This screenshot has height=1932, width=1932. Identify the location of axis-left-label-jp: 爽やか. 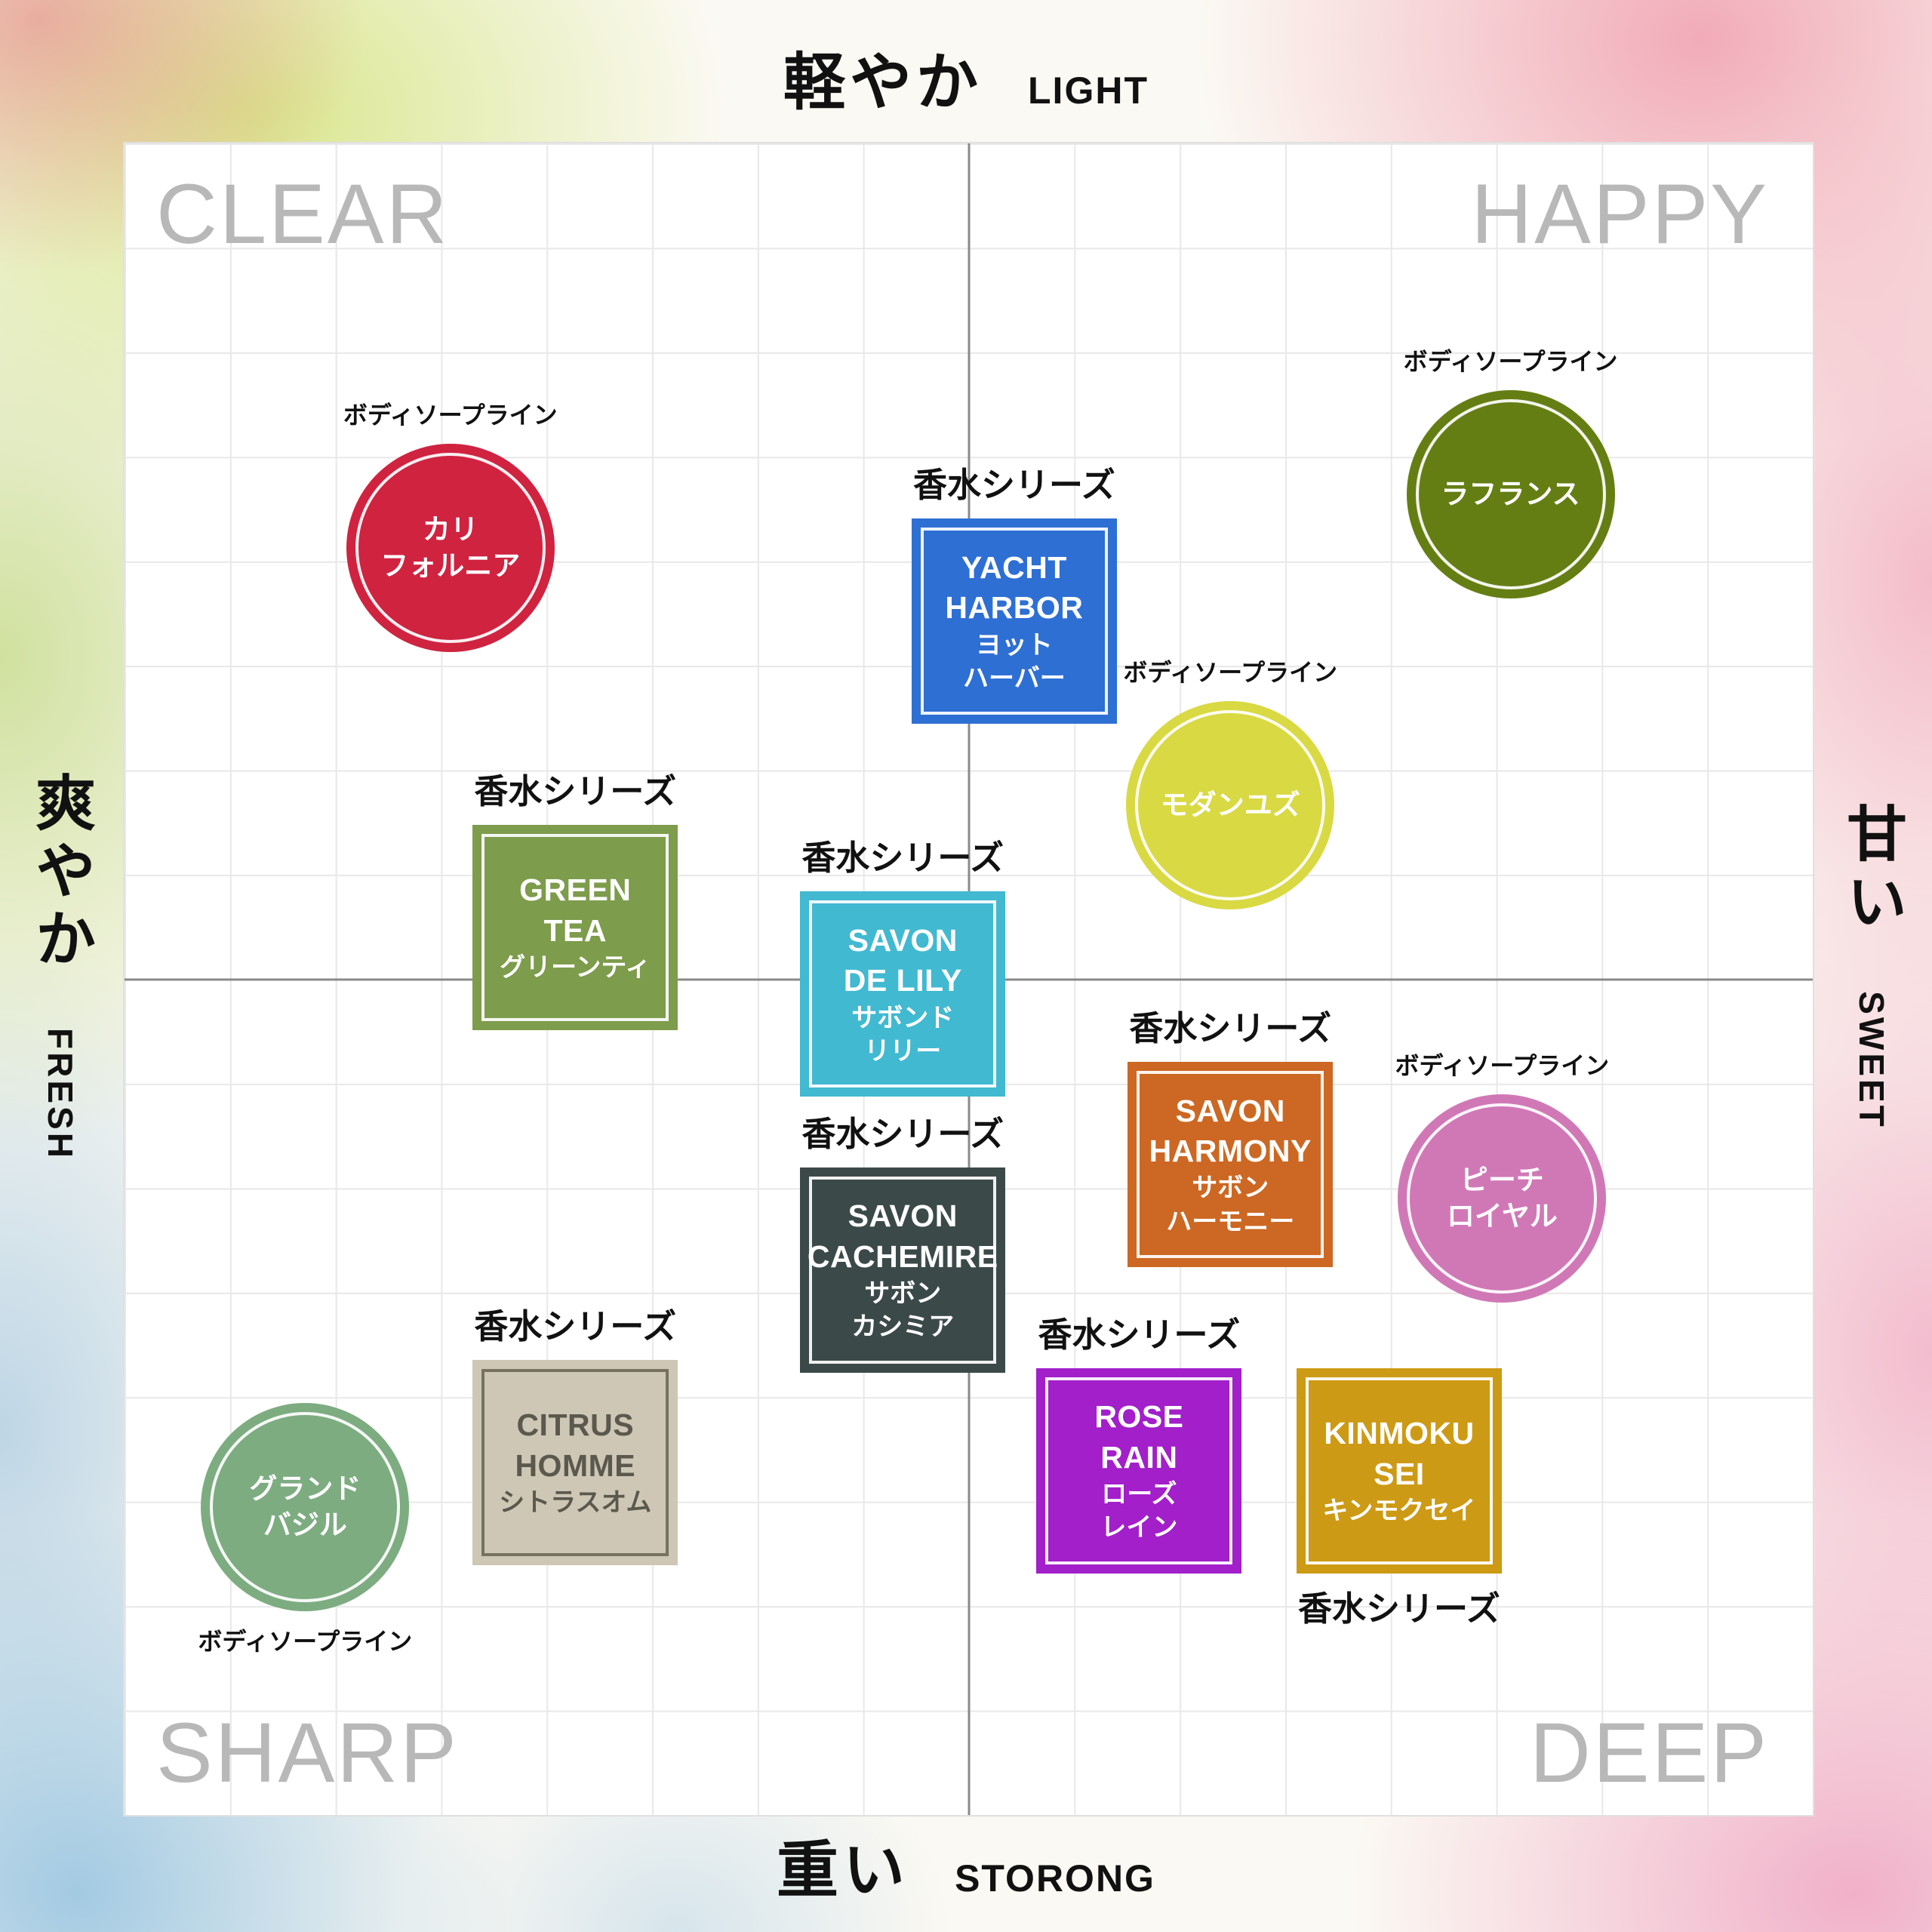
(60, 873).